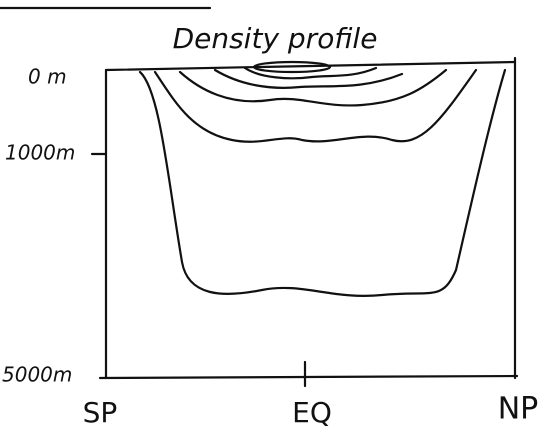 This screenshot has height=444, width=547. I want to click on latitude-label: EQ, so click(312, 412).